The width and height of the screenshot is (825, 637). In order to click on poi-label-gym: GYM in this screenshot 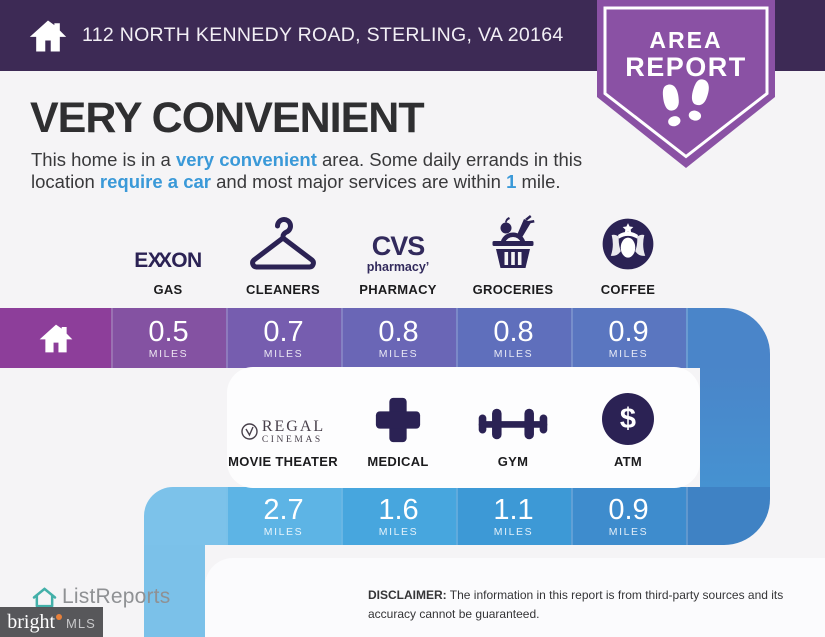, I will do `click(513, 461)`.